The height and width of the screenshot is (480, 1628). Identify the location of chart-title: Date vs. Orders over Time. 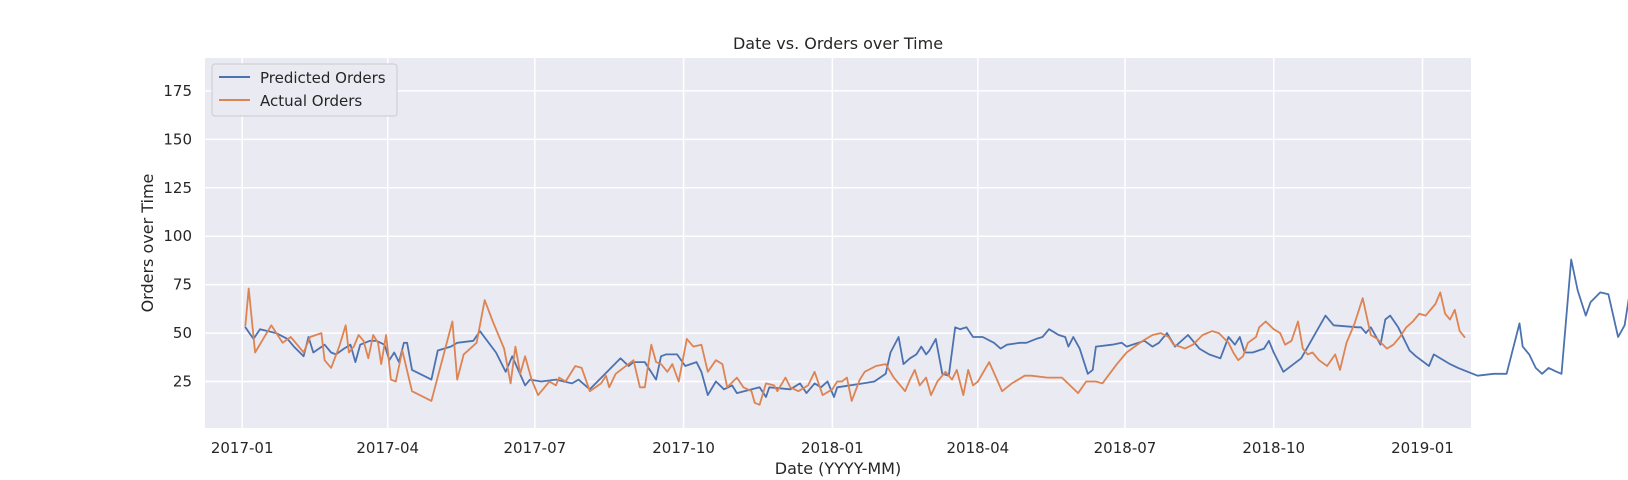
(838, 43).